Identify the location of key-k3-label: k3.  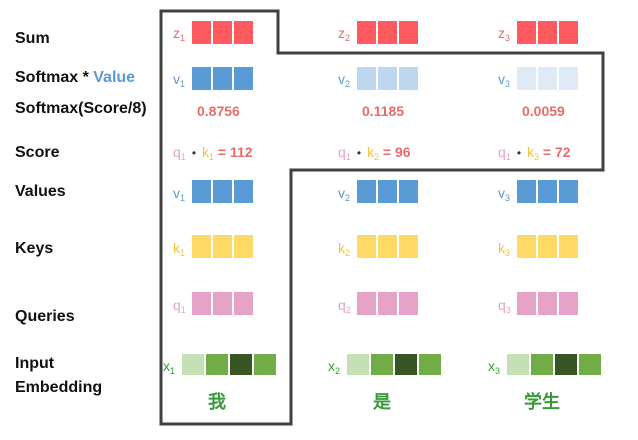
(504, 250).